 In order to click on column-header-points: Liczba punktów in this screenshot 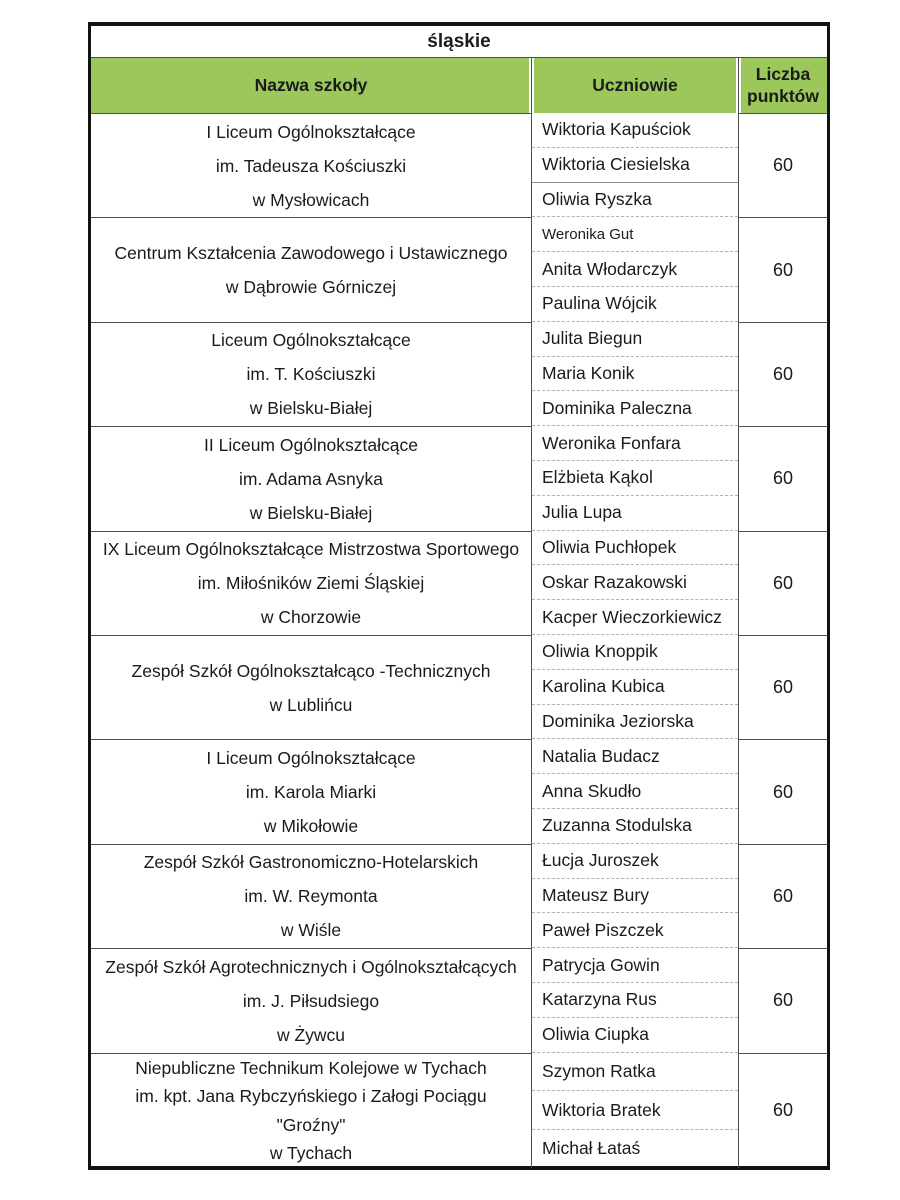, I will do `click(783, 85)`.